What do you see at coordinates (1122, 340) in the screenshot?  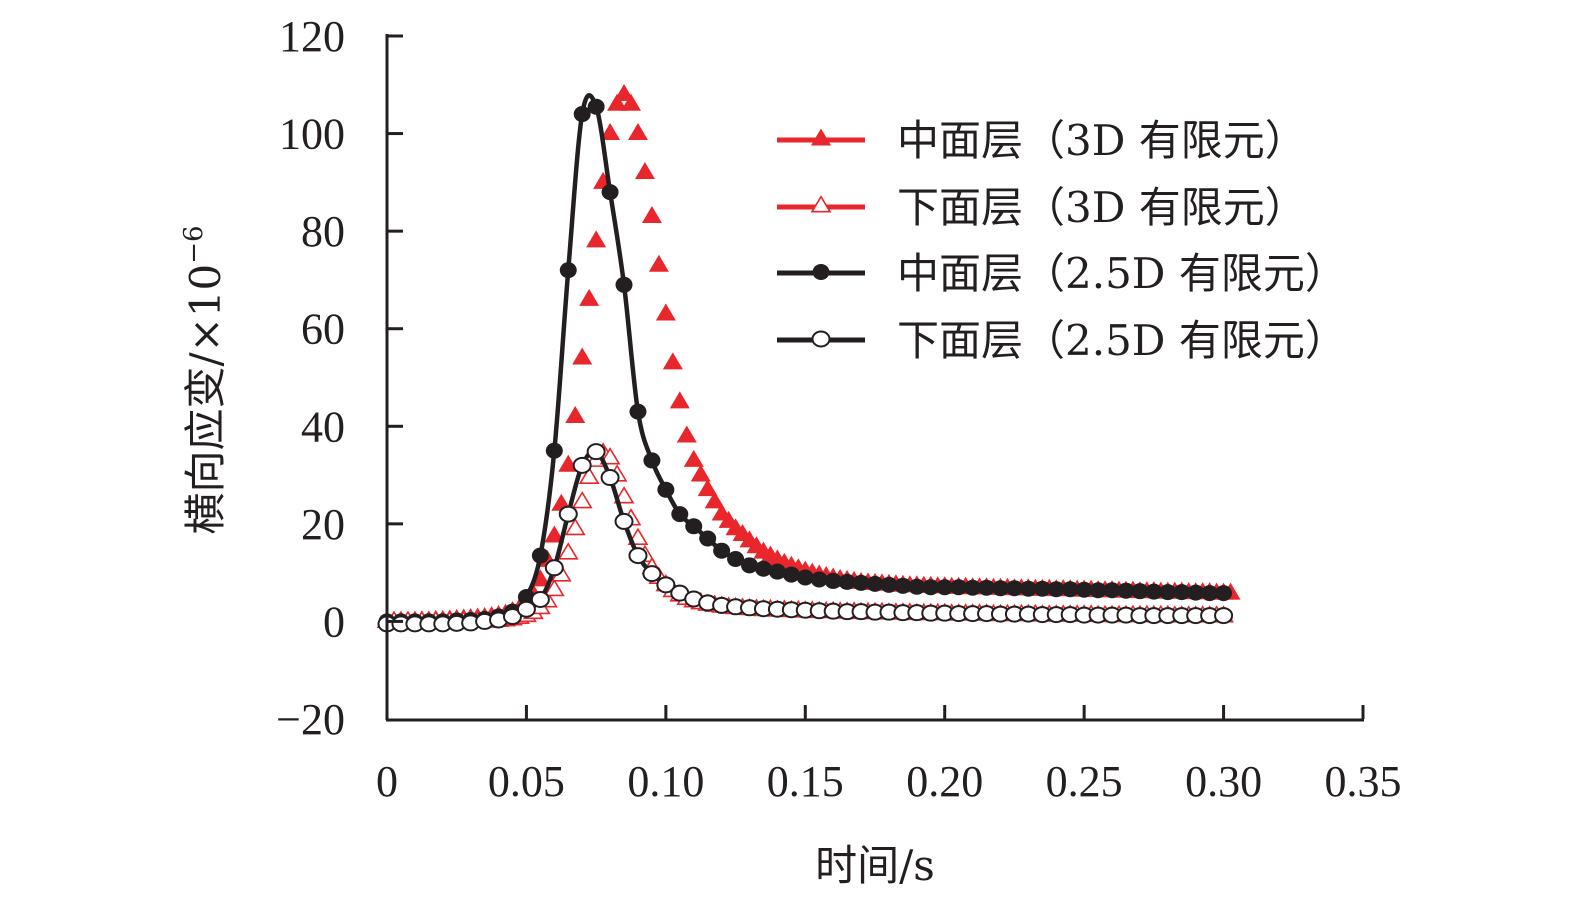 I see `legend-label: 下面层（2.5D 有限元）` at bounding box center [1122, 340].